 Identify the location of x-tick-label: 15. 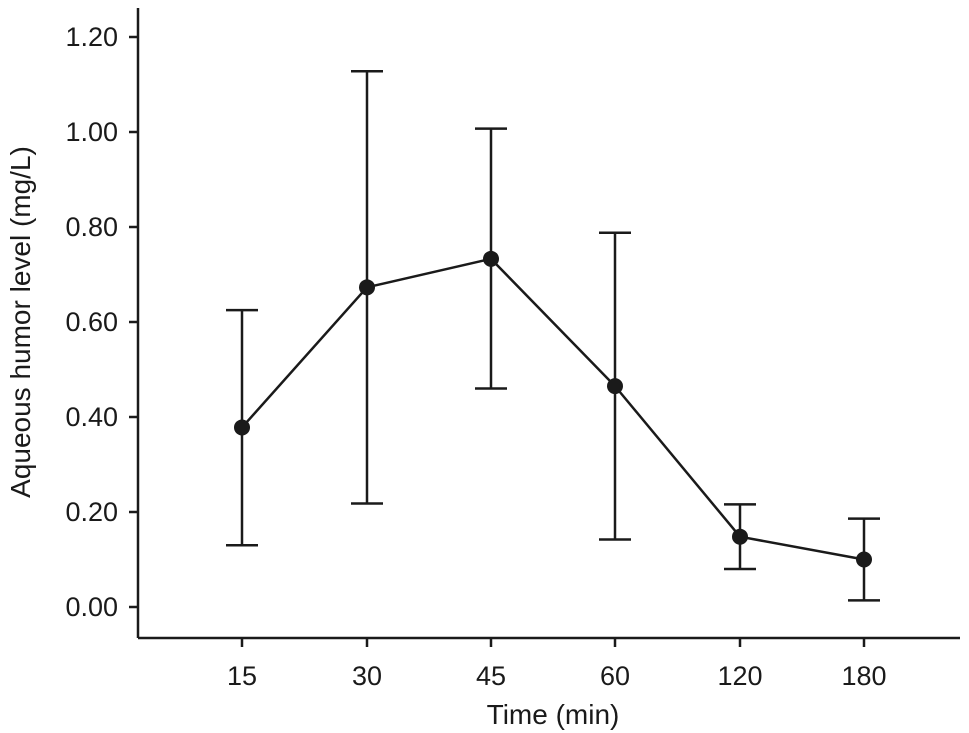
(242, 676).